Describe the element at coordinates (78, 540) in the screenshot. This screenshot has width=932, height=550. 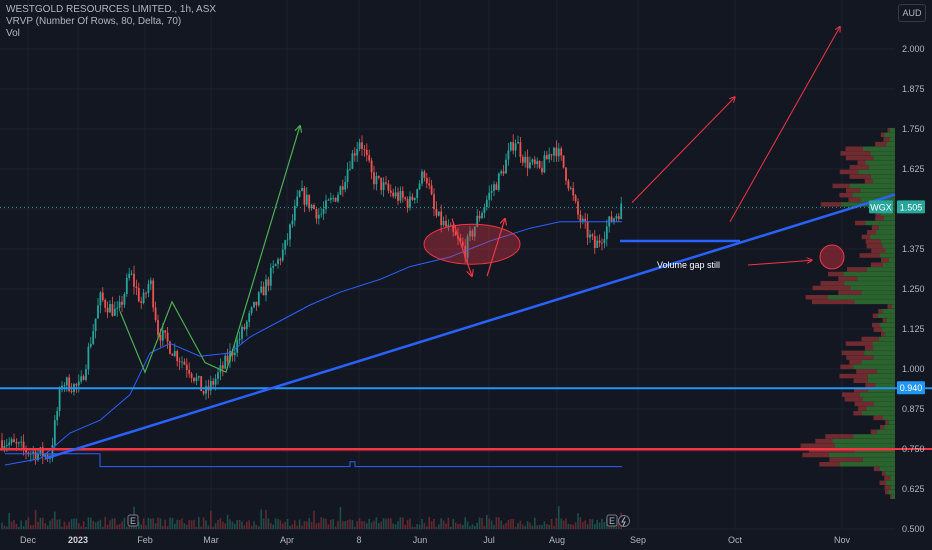
I see `x-tick-label: 2023` at that location.